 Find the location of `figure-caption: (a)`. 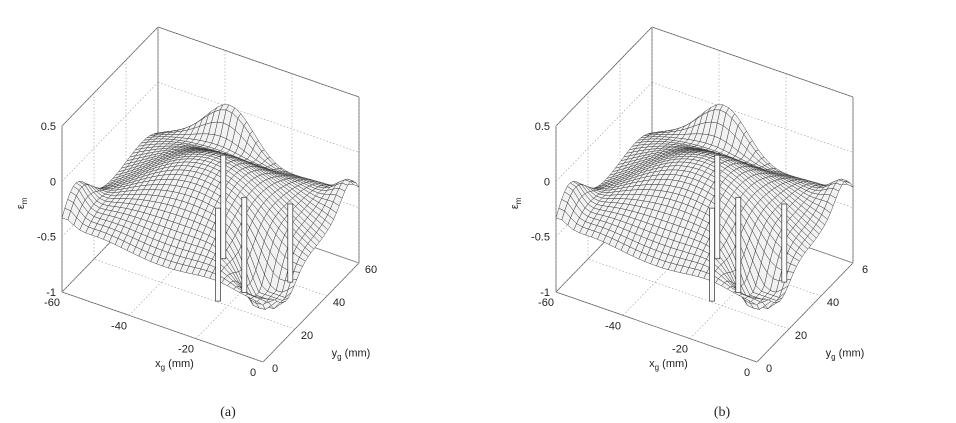

figure-caption: (a) is located at coordinates (228, 412).